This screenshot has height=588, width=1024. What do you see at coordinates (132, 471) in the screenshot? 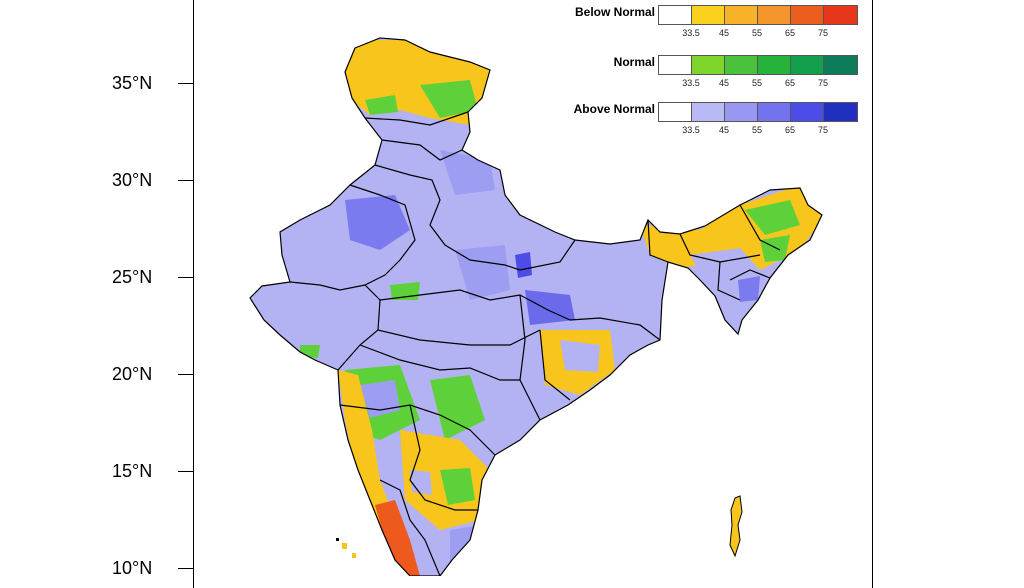
I see `lat-label-15: 15°N` at bounding box center [132, 471].